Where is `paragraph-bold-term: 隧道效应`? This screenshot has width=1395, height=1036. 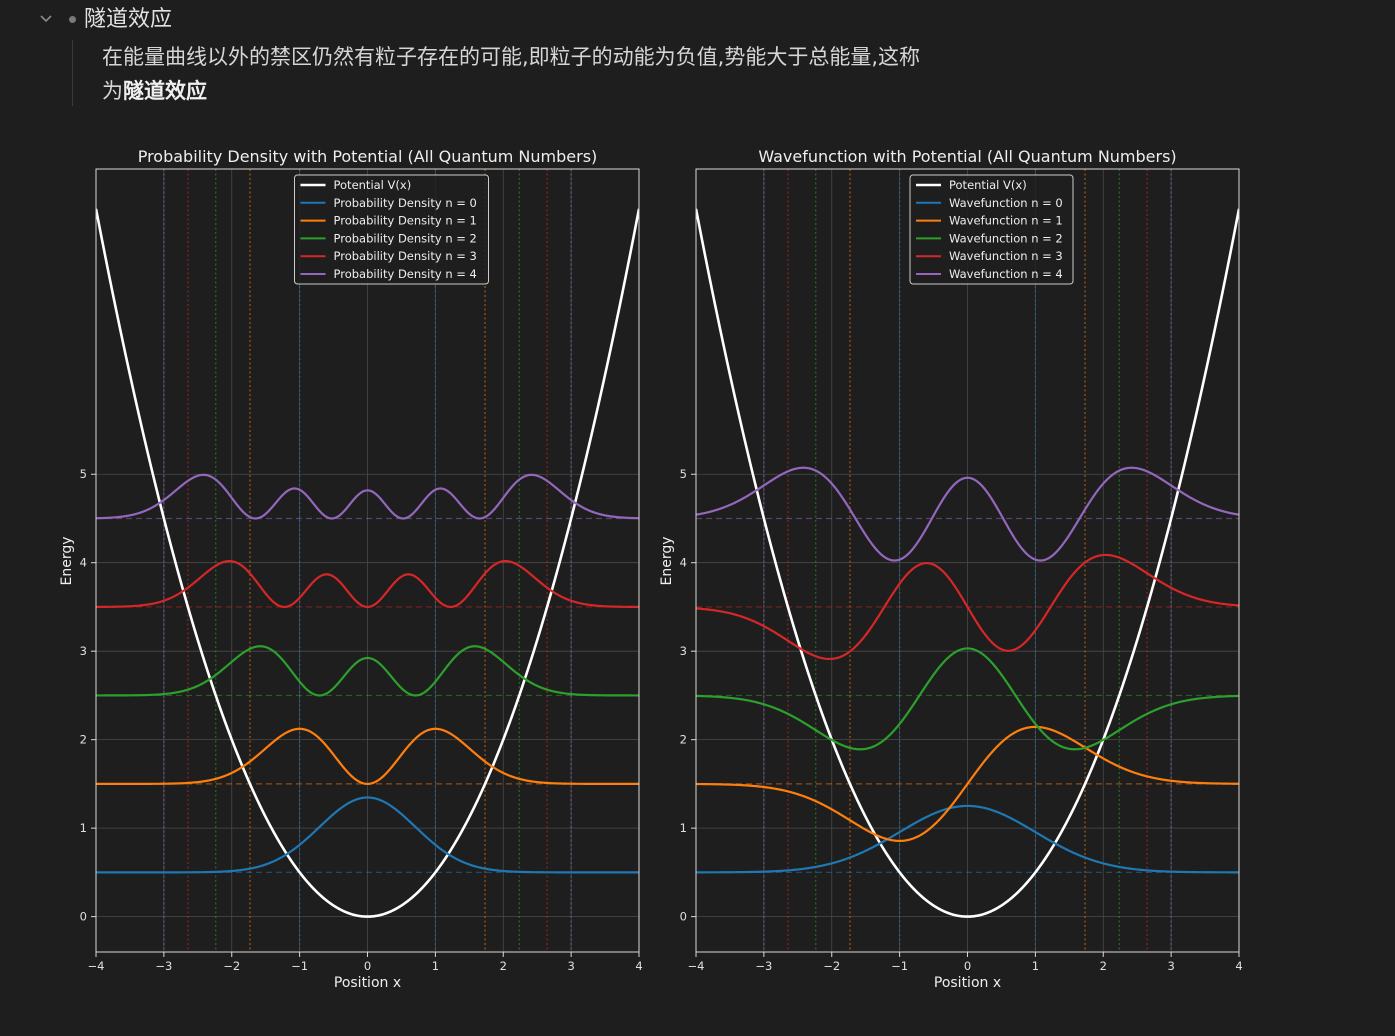 paragraph-bold-term: 隧道效应 is located at coordinates (165, 91).